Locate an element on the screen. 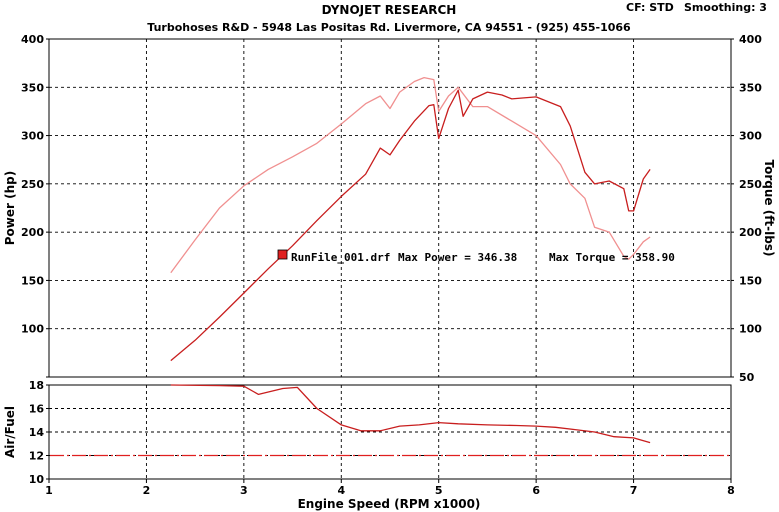 The width and height of the screenshot is (779, 512). x-tick-label: 3 is located at coordinates (244, 490).